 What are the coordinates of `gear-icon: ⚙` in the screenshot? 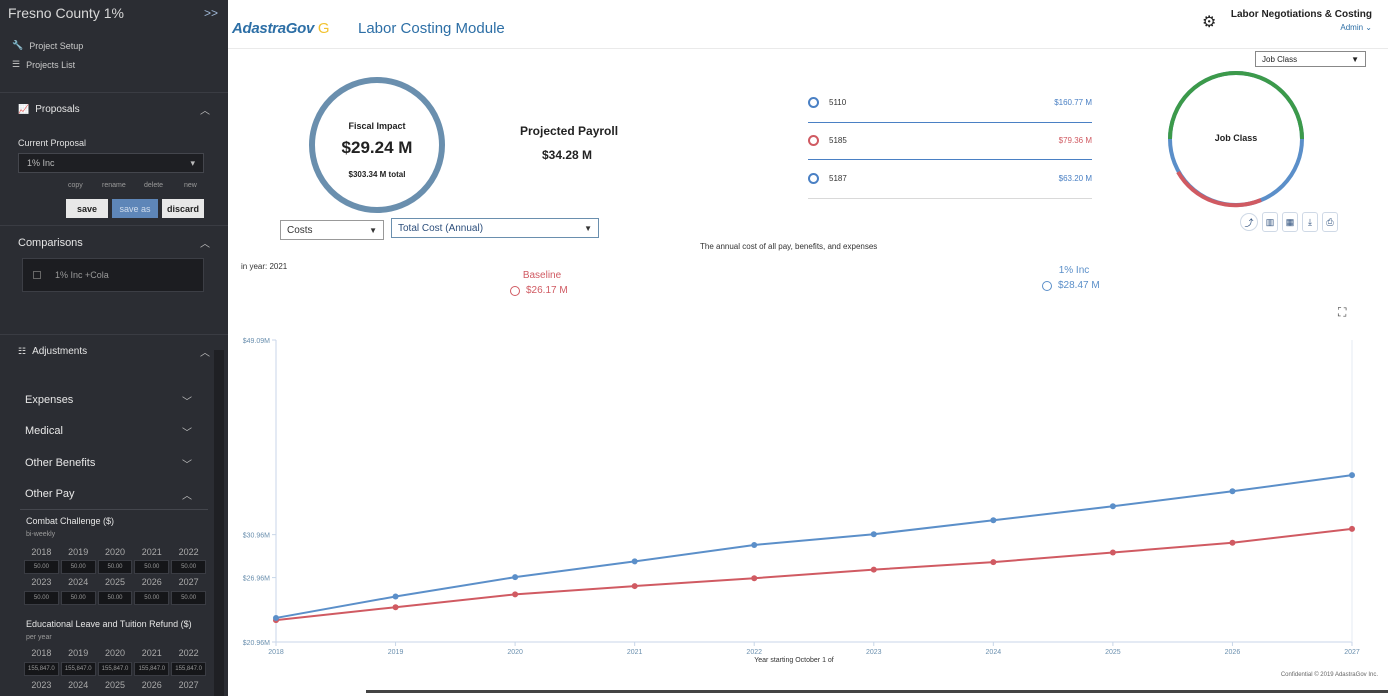 It's located at (1209, 22).